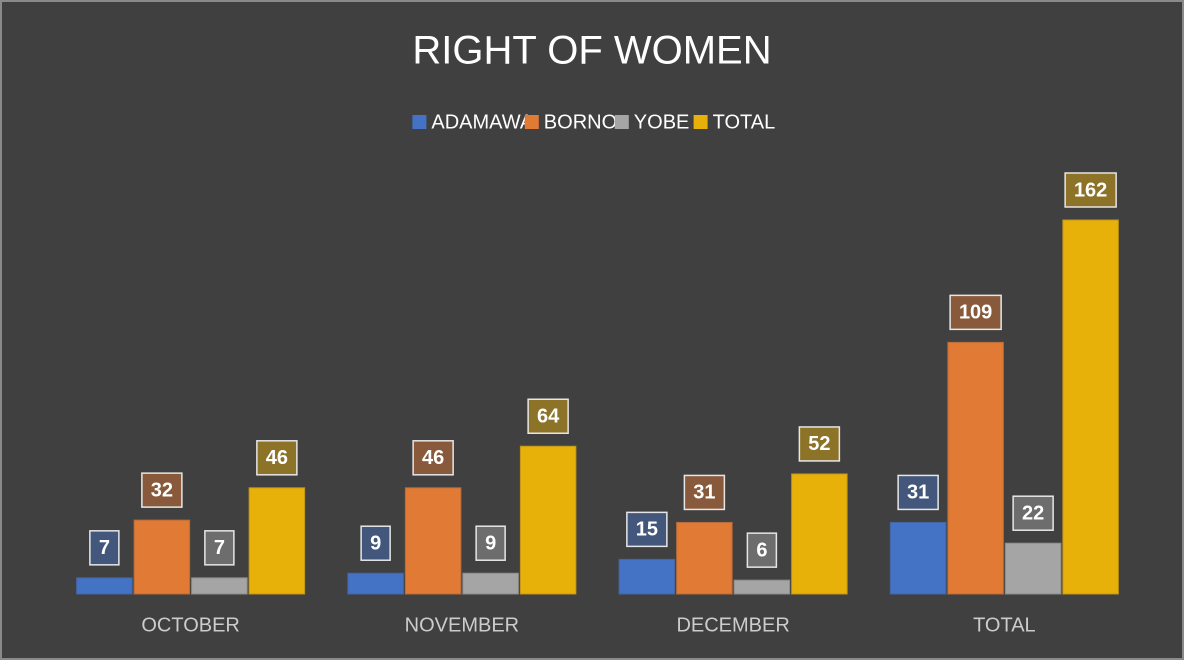 This screenshot has width=1184, height=660. What do you see at coordinates (462, 625) in the screenshot?
I see `x-tick-label: NOVEMBER` at bounding box center [462, 625].